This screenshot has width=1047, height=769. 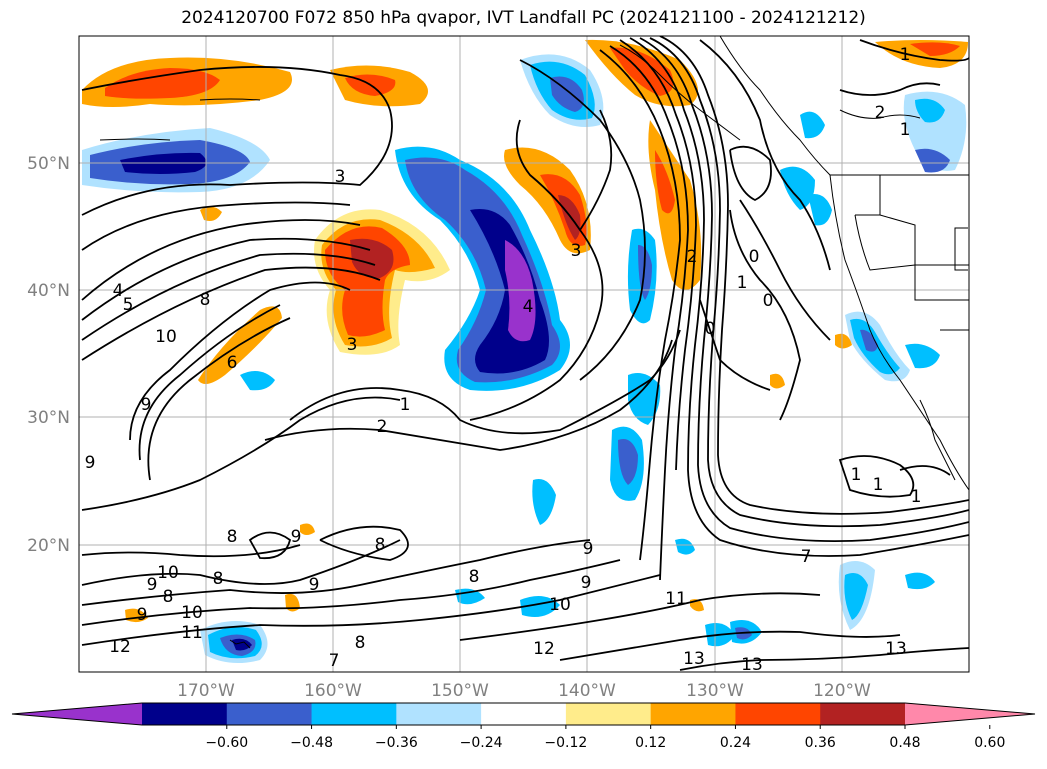 What do you see at coordinates (587, 691) in the screenshot?
I see `lon-label: 140°W` at bounding box center [587, 691].